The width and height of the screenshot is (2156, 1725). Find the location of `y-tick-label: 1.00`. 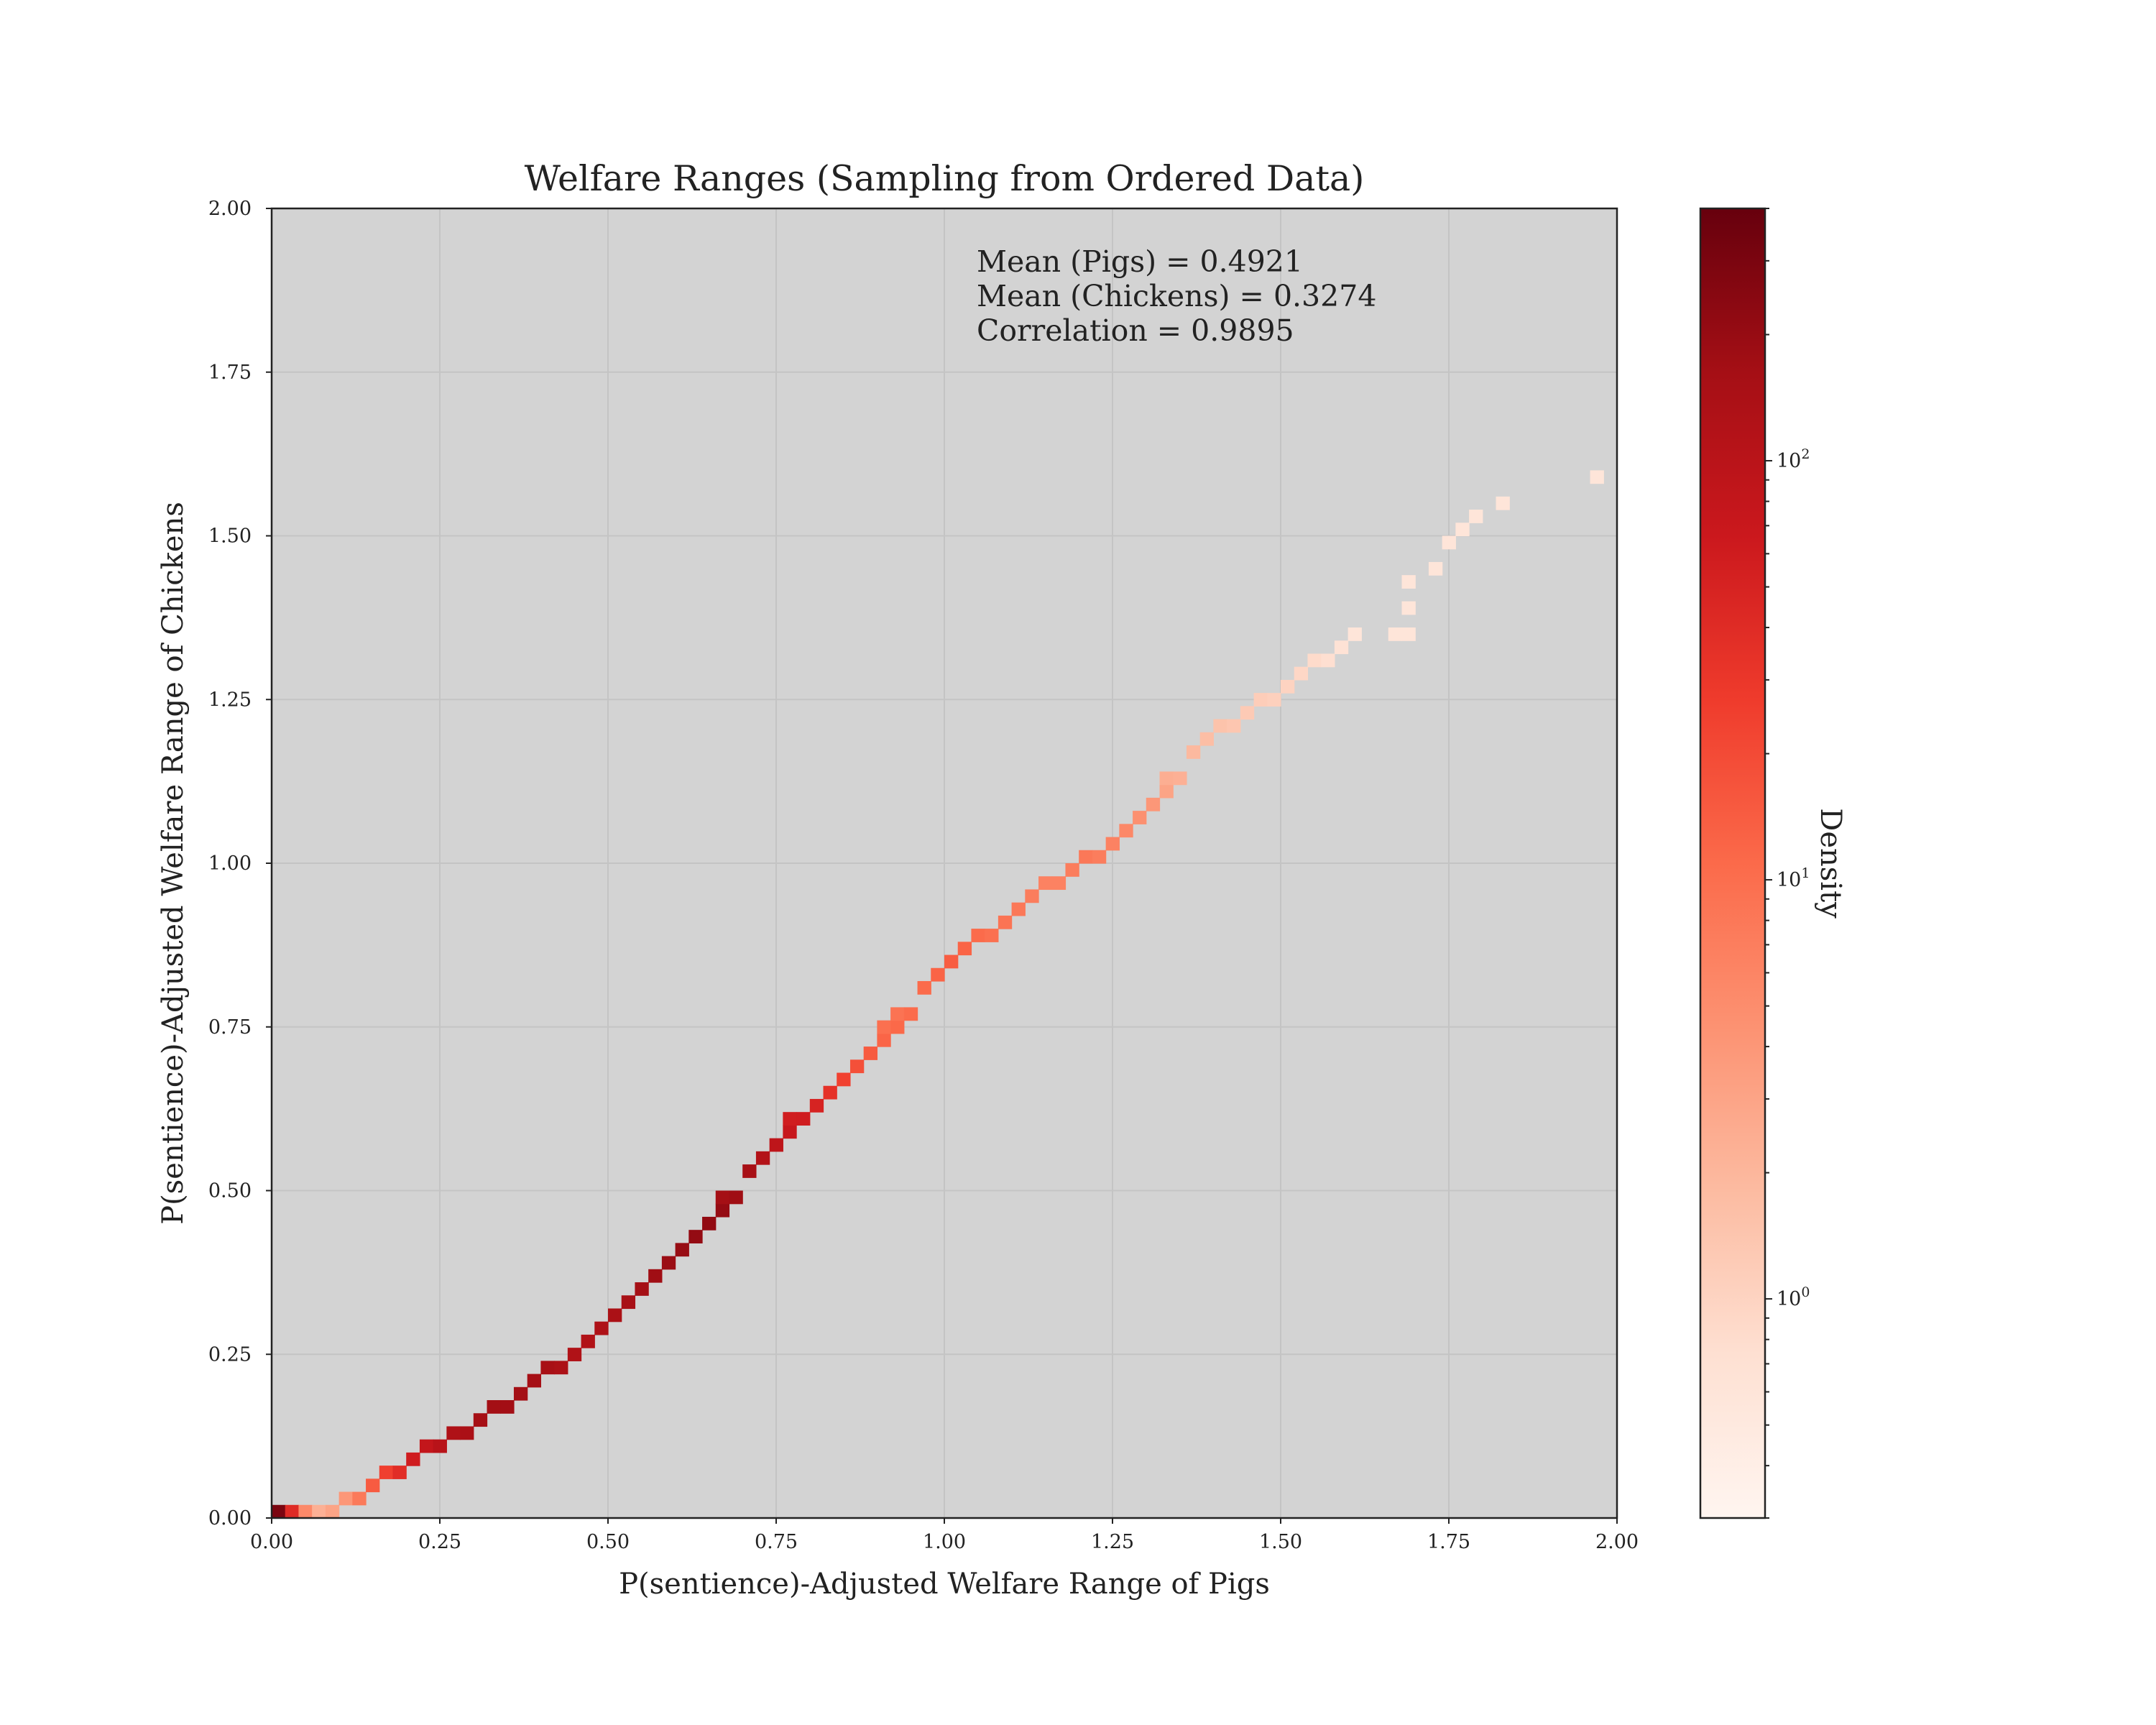

y-tick-label: 1.00 is located at coordinates (230, 863).